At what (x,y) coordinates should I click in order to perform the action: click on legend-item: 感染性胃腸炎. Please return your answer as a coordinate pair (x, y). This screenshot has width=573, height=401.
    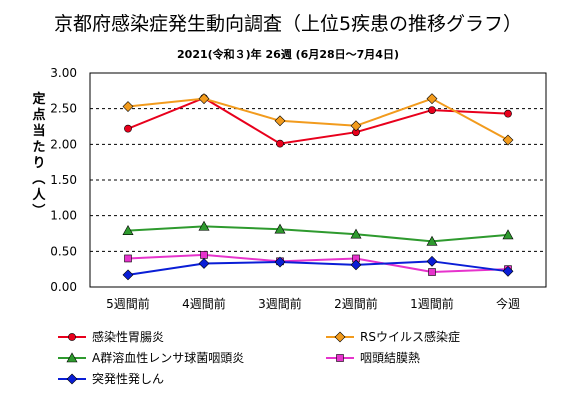
    Looking at the image, I should click on (111, 336).